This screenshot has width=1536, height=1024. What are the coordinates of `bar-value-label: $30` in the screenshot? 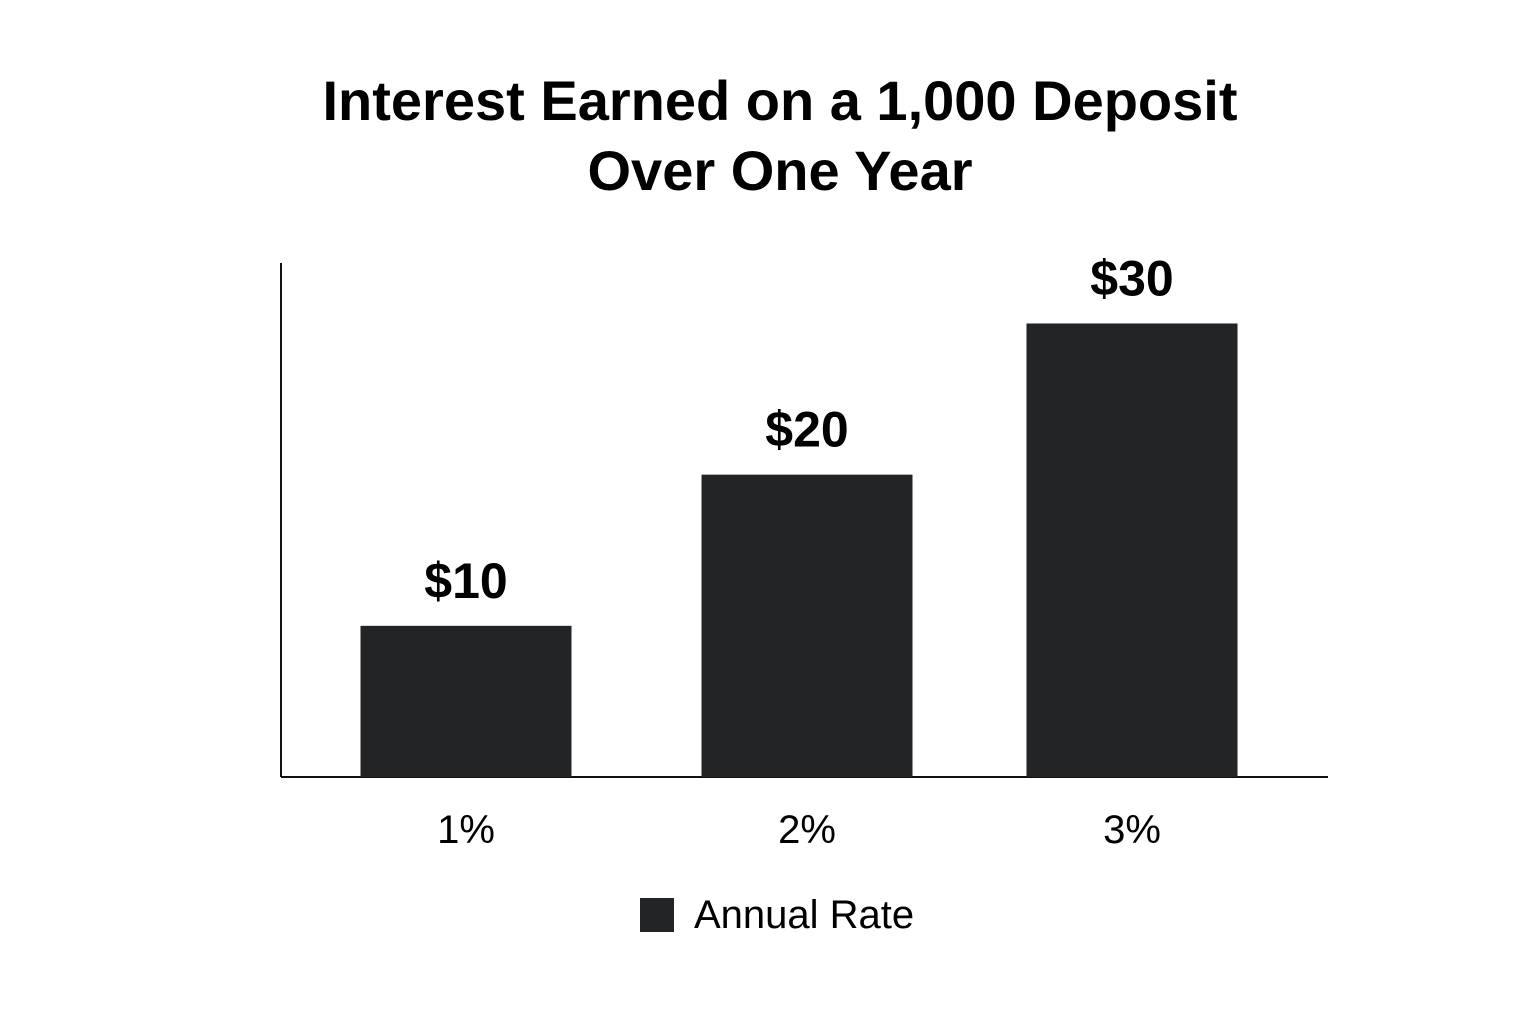 It's located at (1131, 278).